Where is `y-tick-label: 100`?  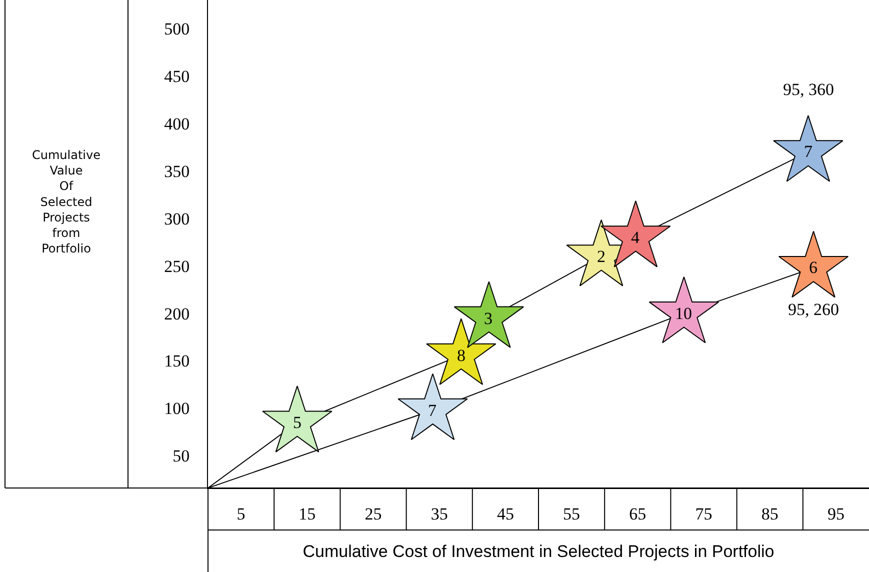
y-tick-label: 100 is located at coordinates (177, 408).